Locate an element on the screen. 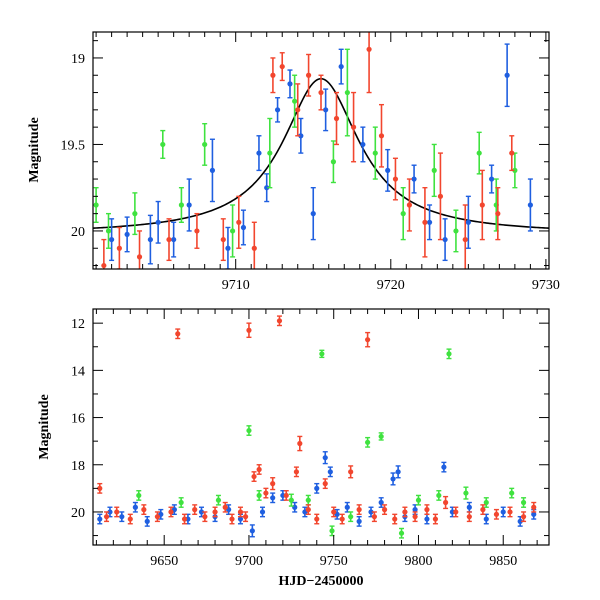 Image resolution: width=600 pixels, height=600 pixels. bottom-panel-x-axis-label: HJD−2450000 is located at coordinates (321, 581).